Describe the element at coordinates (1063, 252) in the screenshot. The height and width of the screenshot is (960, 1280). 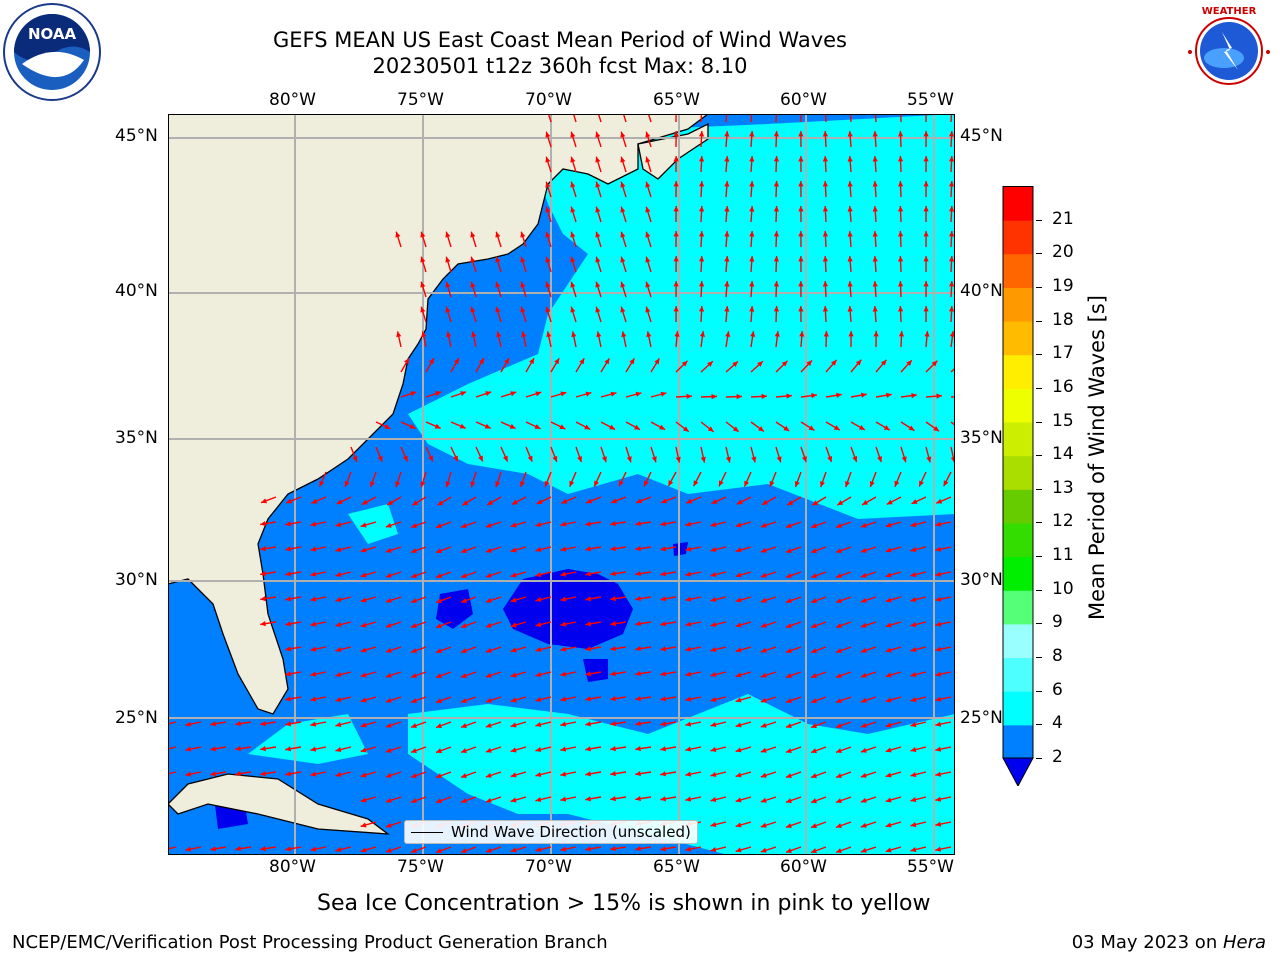
I see `colorbar-tick-label: 20` at that location.